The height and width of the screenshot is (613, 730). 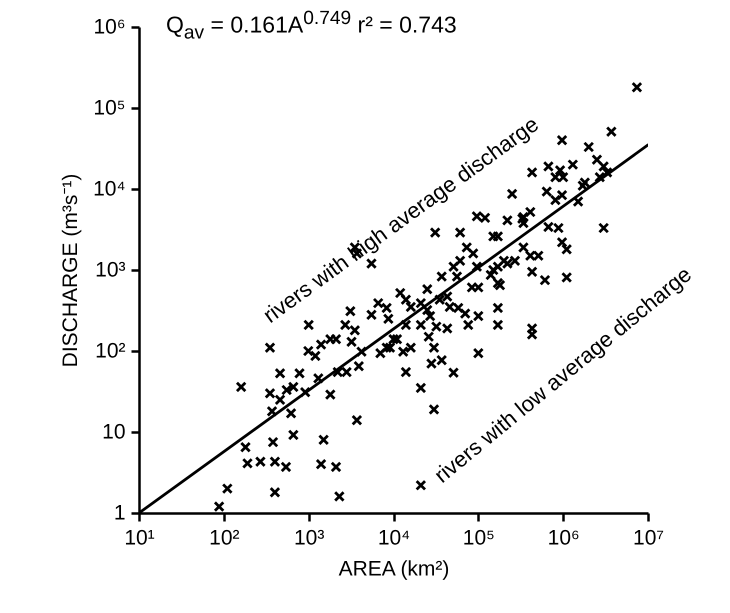 I want to click on x-tick-label: 10¹, so click(x=139, y=538).